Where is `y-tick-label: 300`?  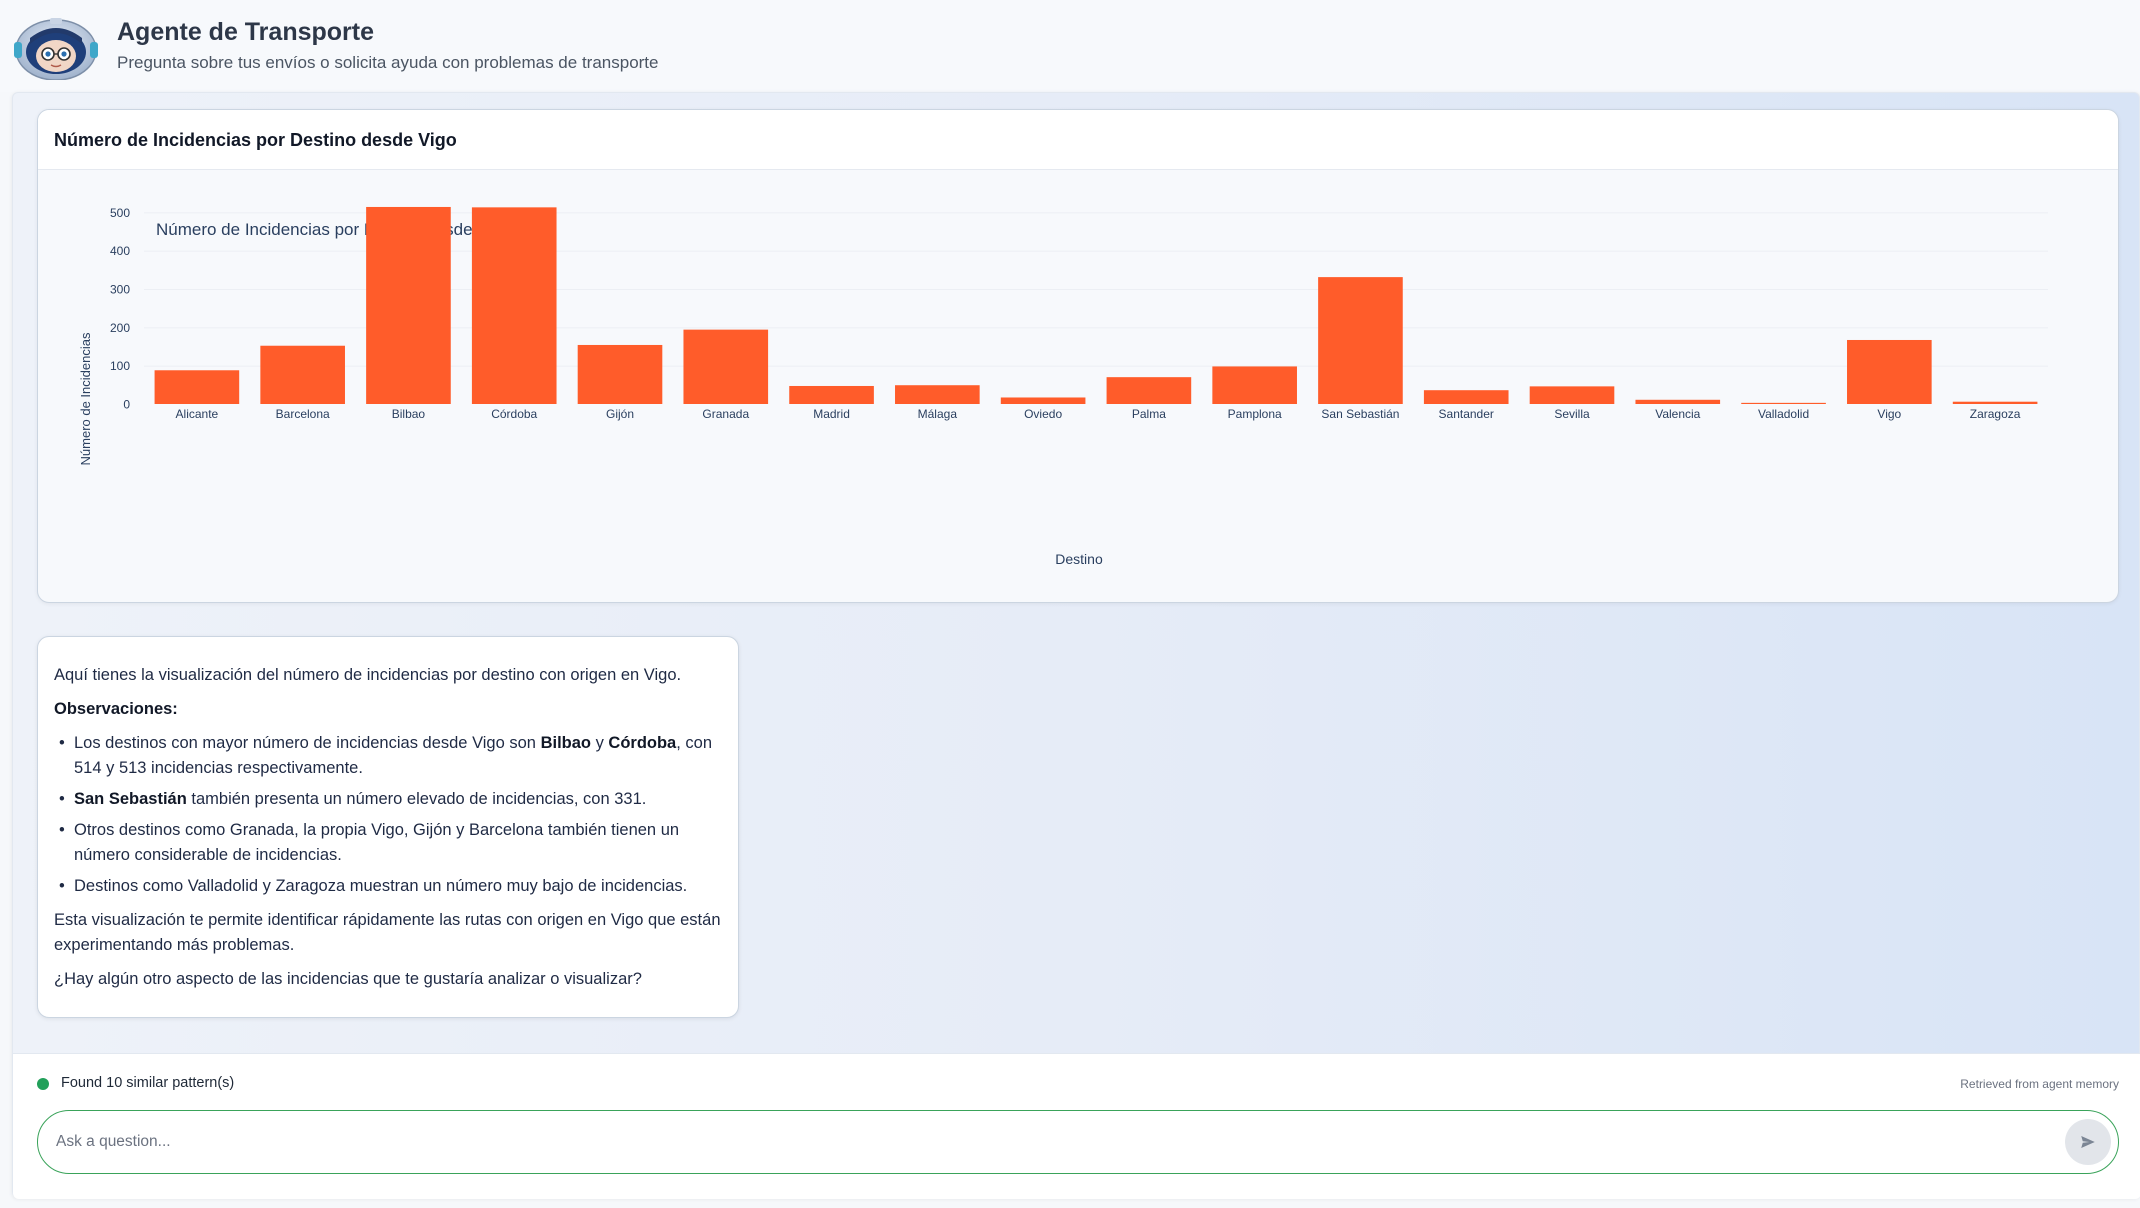 y-tick-label: 300 is located at coordinates (120, 290).